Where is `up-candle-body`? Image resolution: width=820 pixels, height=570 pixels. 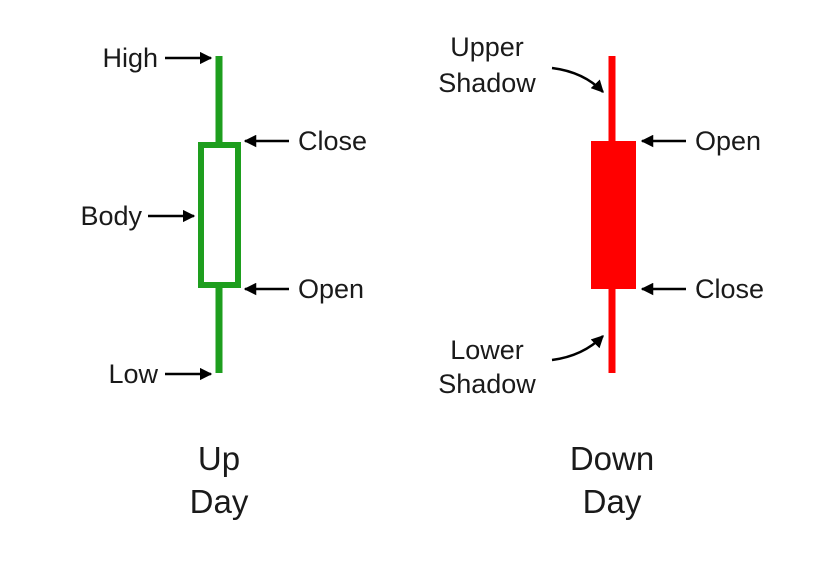 up-candle-body is located at coordinates (219, 215).